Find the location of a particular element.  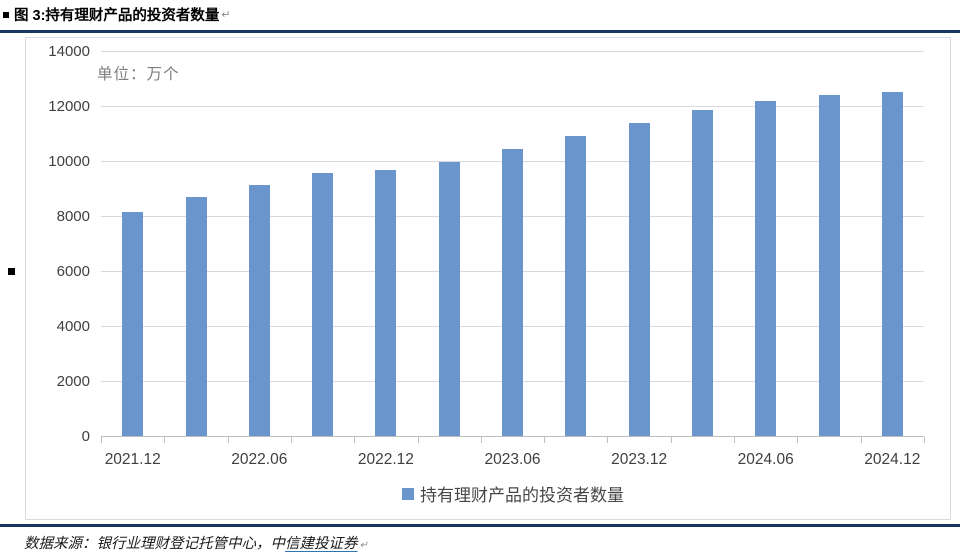

x-axis-tick-label: 2023.12 is located at coordinates (639, 459).